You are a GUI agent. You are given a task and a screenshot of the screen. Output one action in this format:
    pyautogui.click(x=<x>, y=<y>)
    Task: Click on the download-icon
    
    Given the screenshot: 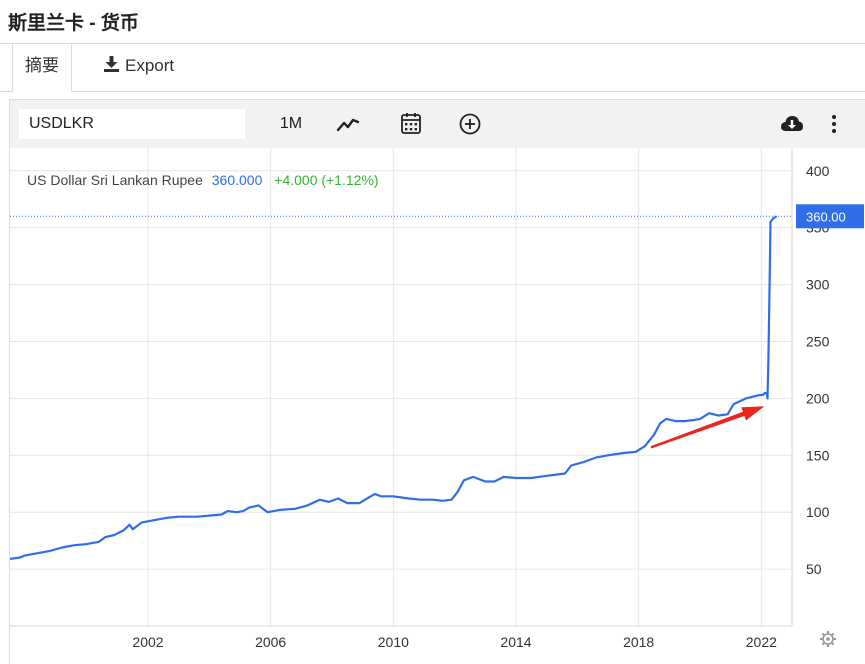 What is the action you would take?
    pyautogui.click(x=111, y=67)
    